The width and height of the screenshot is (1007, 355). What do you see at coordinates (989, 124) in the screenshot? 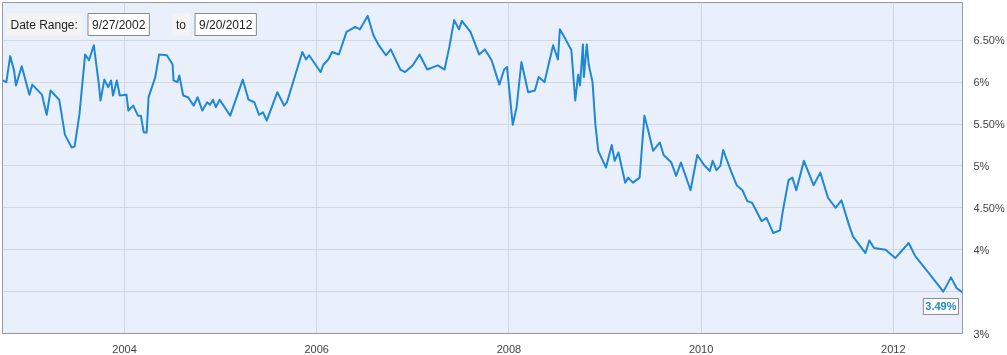
I see `y-tick-label: 5.50%` at bounding box center [989, 124].